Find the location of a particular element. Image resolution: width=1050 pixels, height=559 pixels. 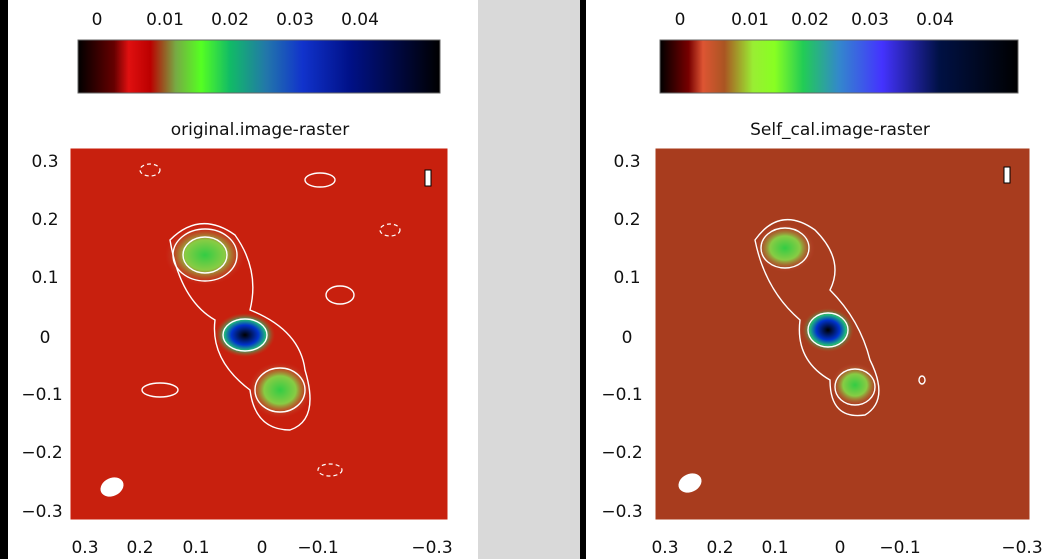

image-title: Self_cal.image-raster is located at coordinates (840, 130).